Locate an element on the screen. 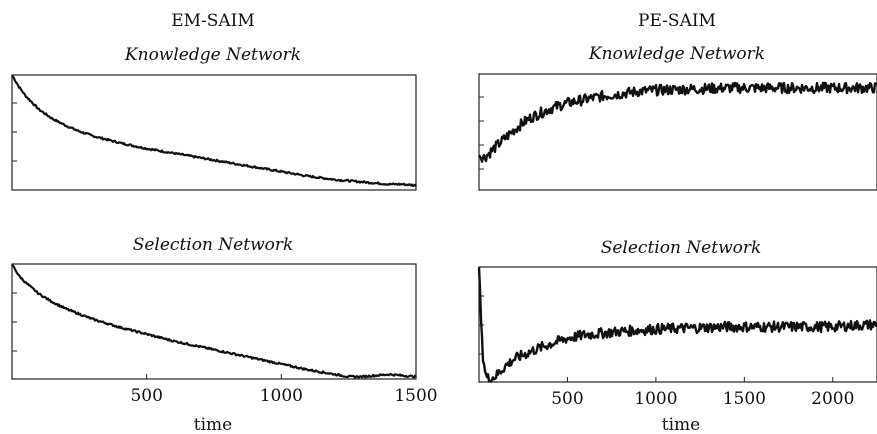 This screenshot has width=877, height=434. x-axis-label-pe: time is located at coordinates (681, 424).